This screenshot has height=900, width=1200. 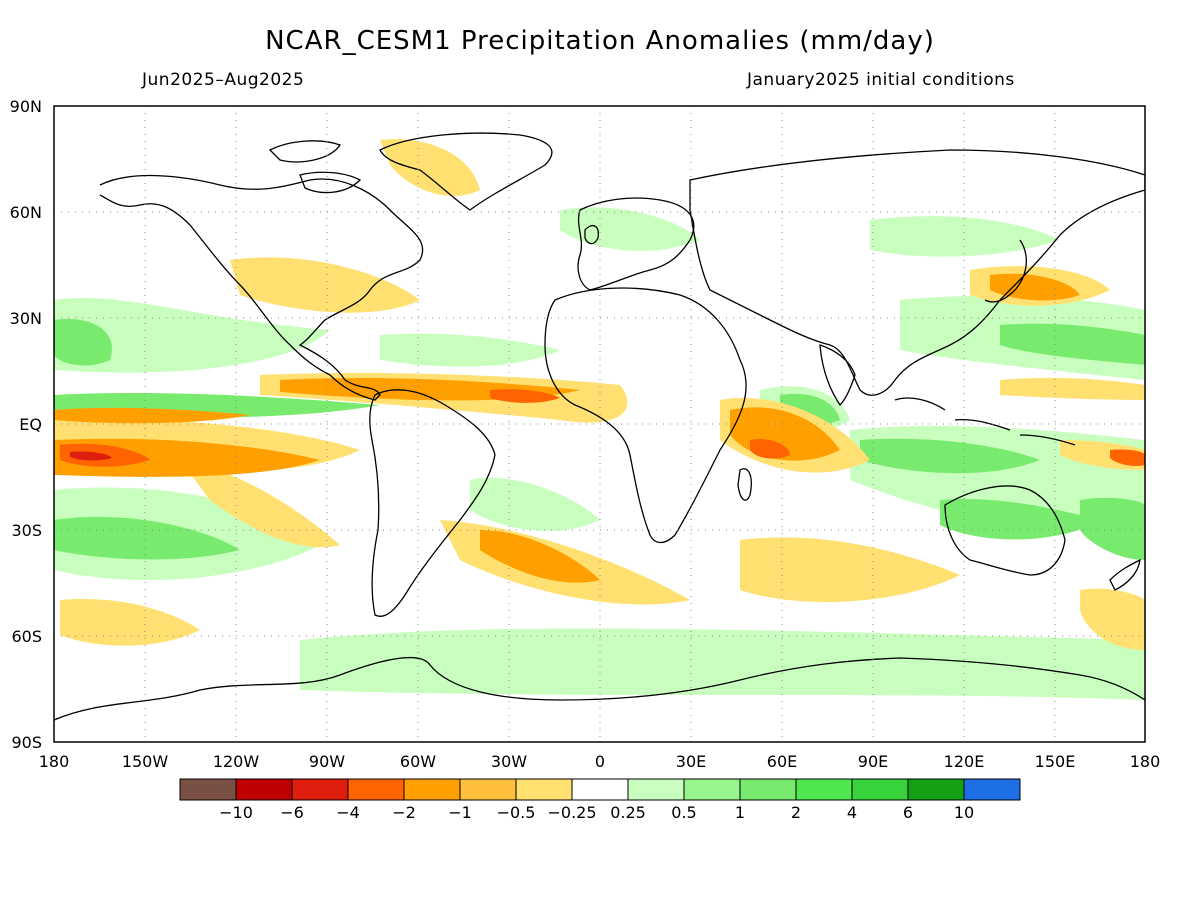 I want to click on colorbar-label: 2, so click(x=796, y=812).